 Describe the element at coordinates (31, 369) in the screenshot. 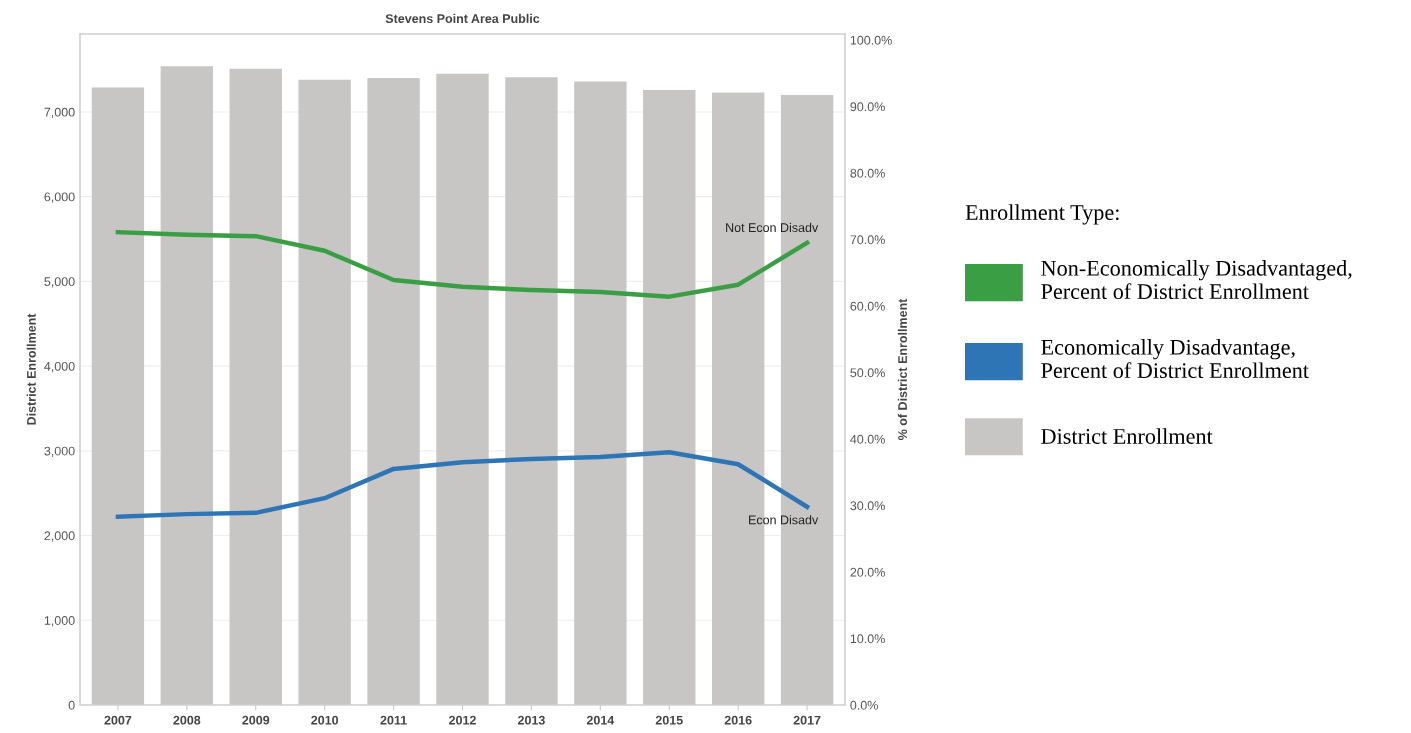

I see `y-axis-title: District Enrollment` at that location.